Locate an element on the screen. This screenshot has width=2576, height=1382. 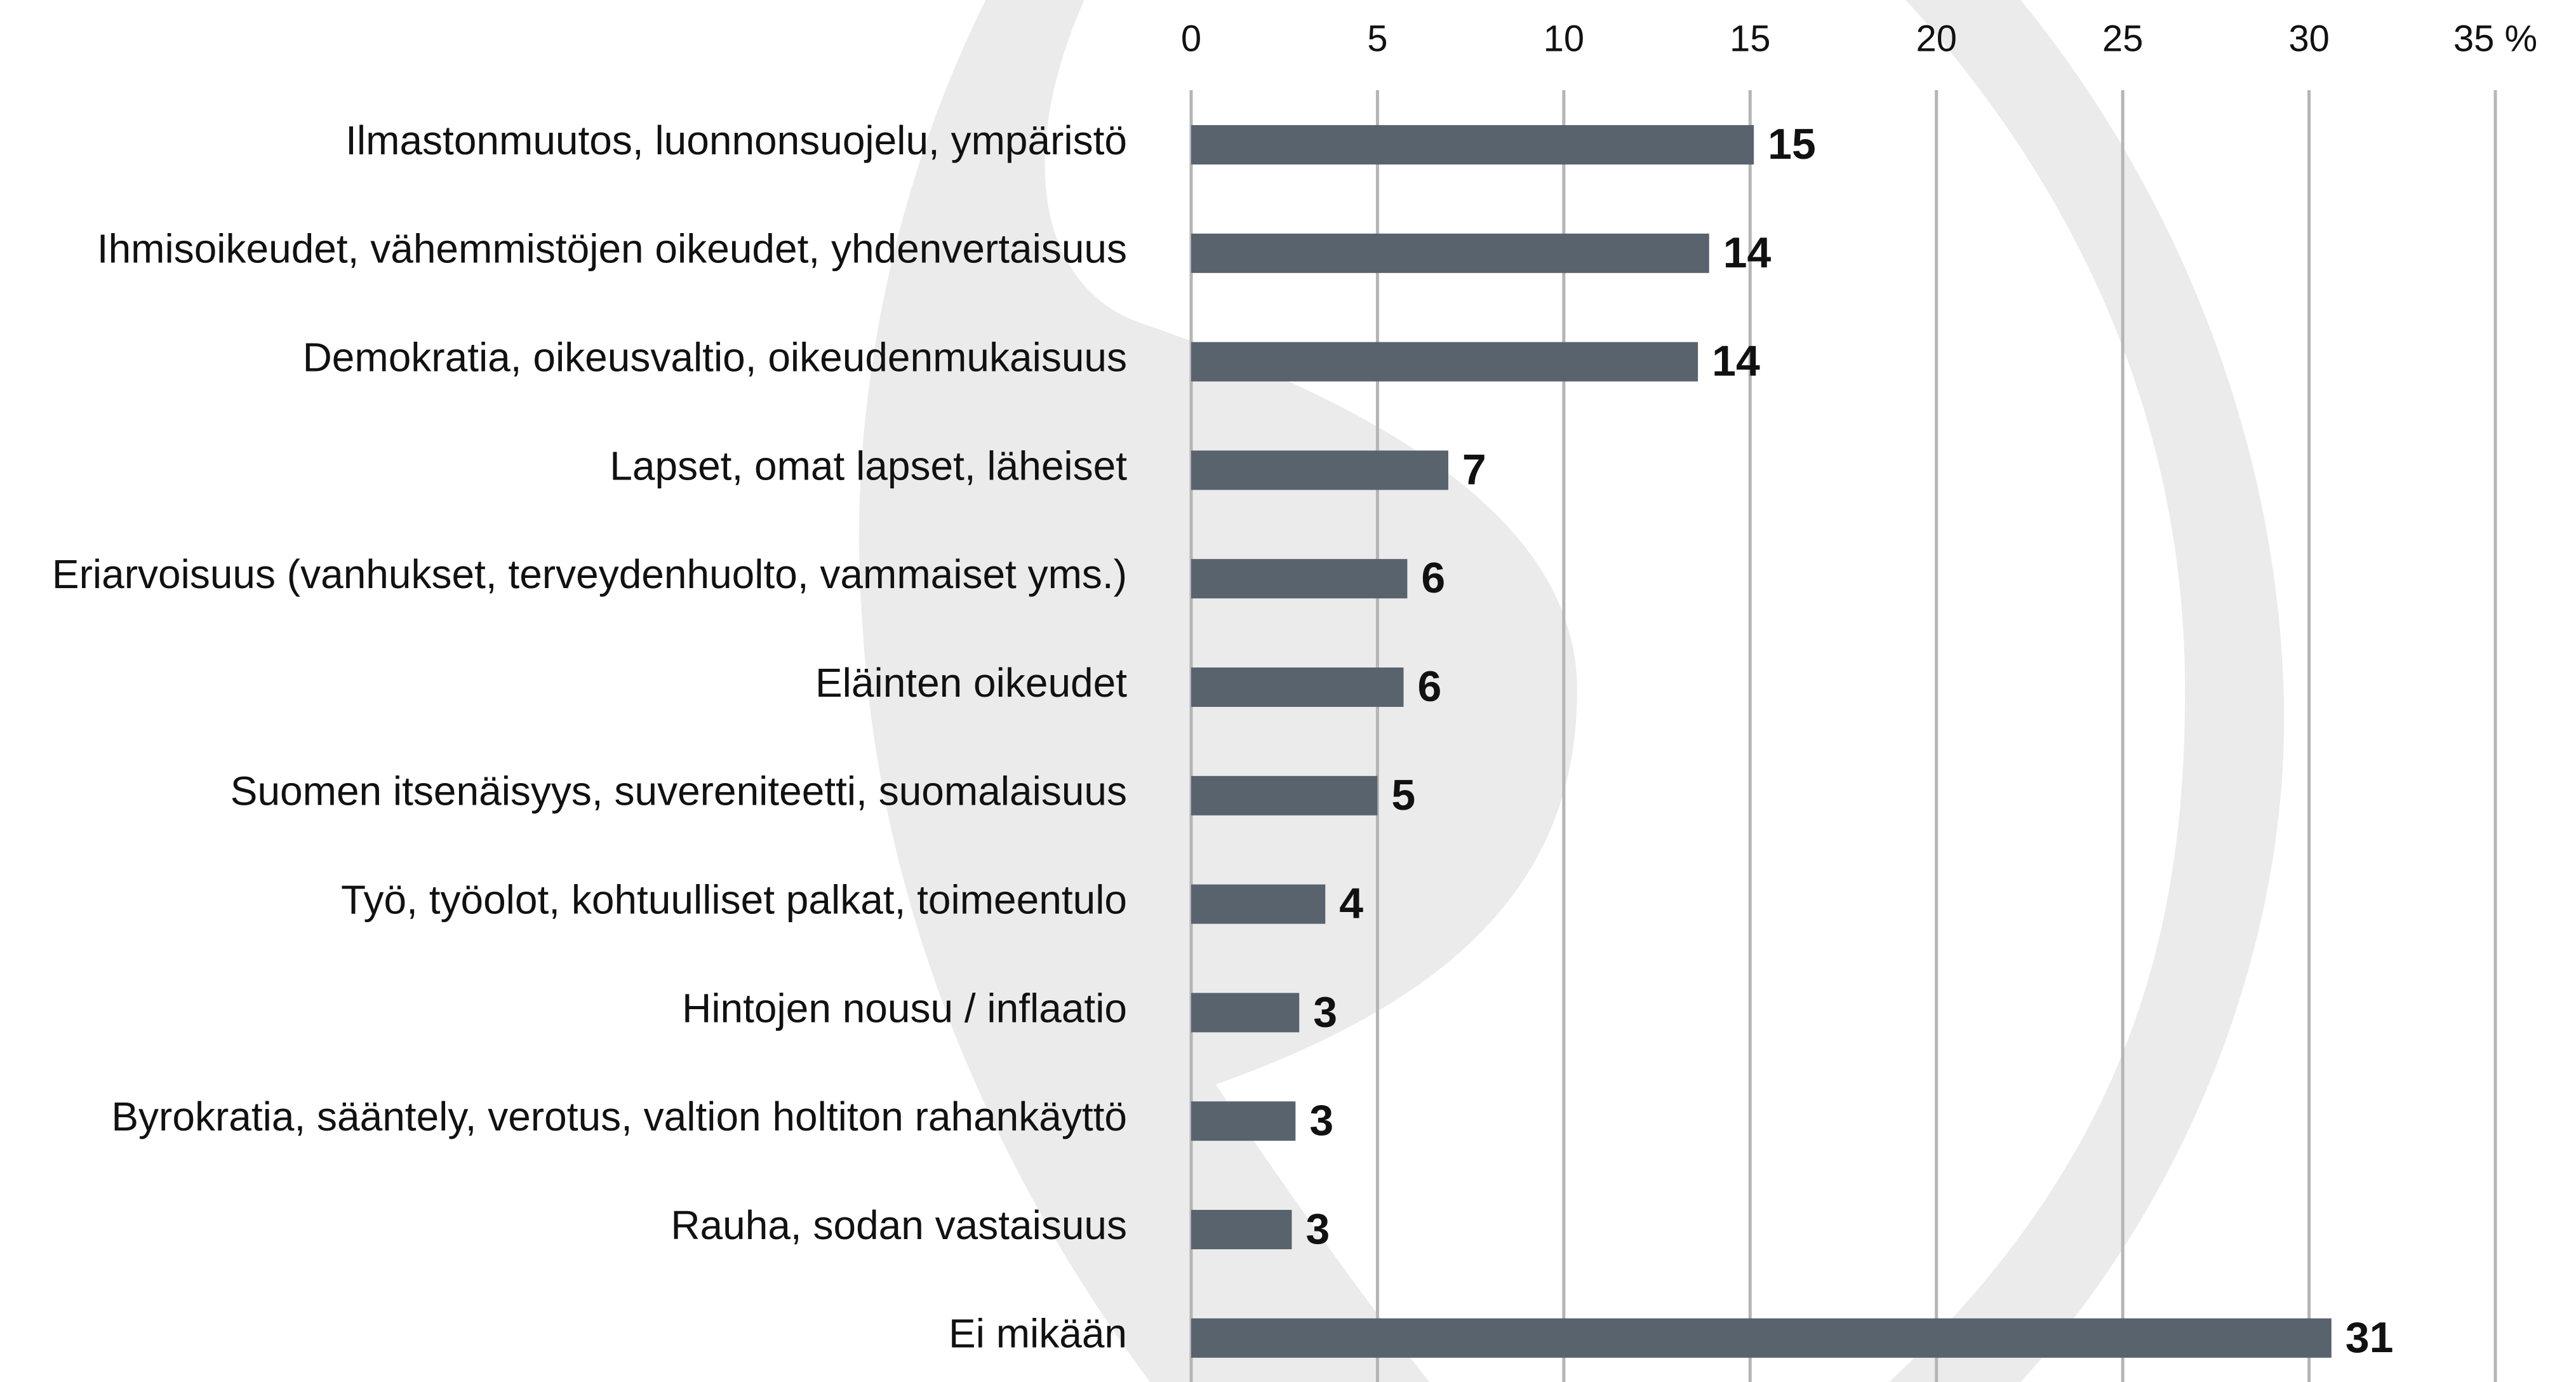
category-label: Lapset, omat lapset, läheiset is located at coordinates (868, 465).